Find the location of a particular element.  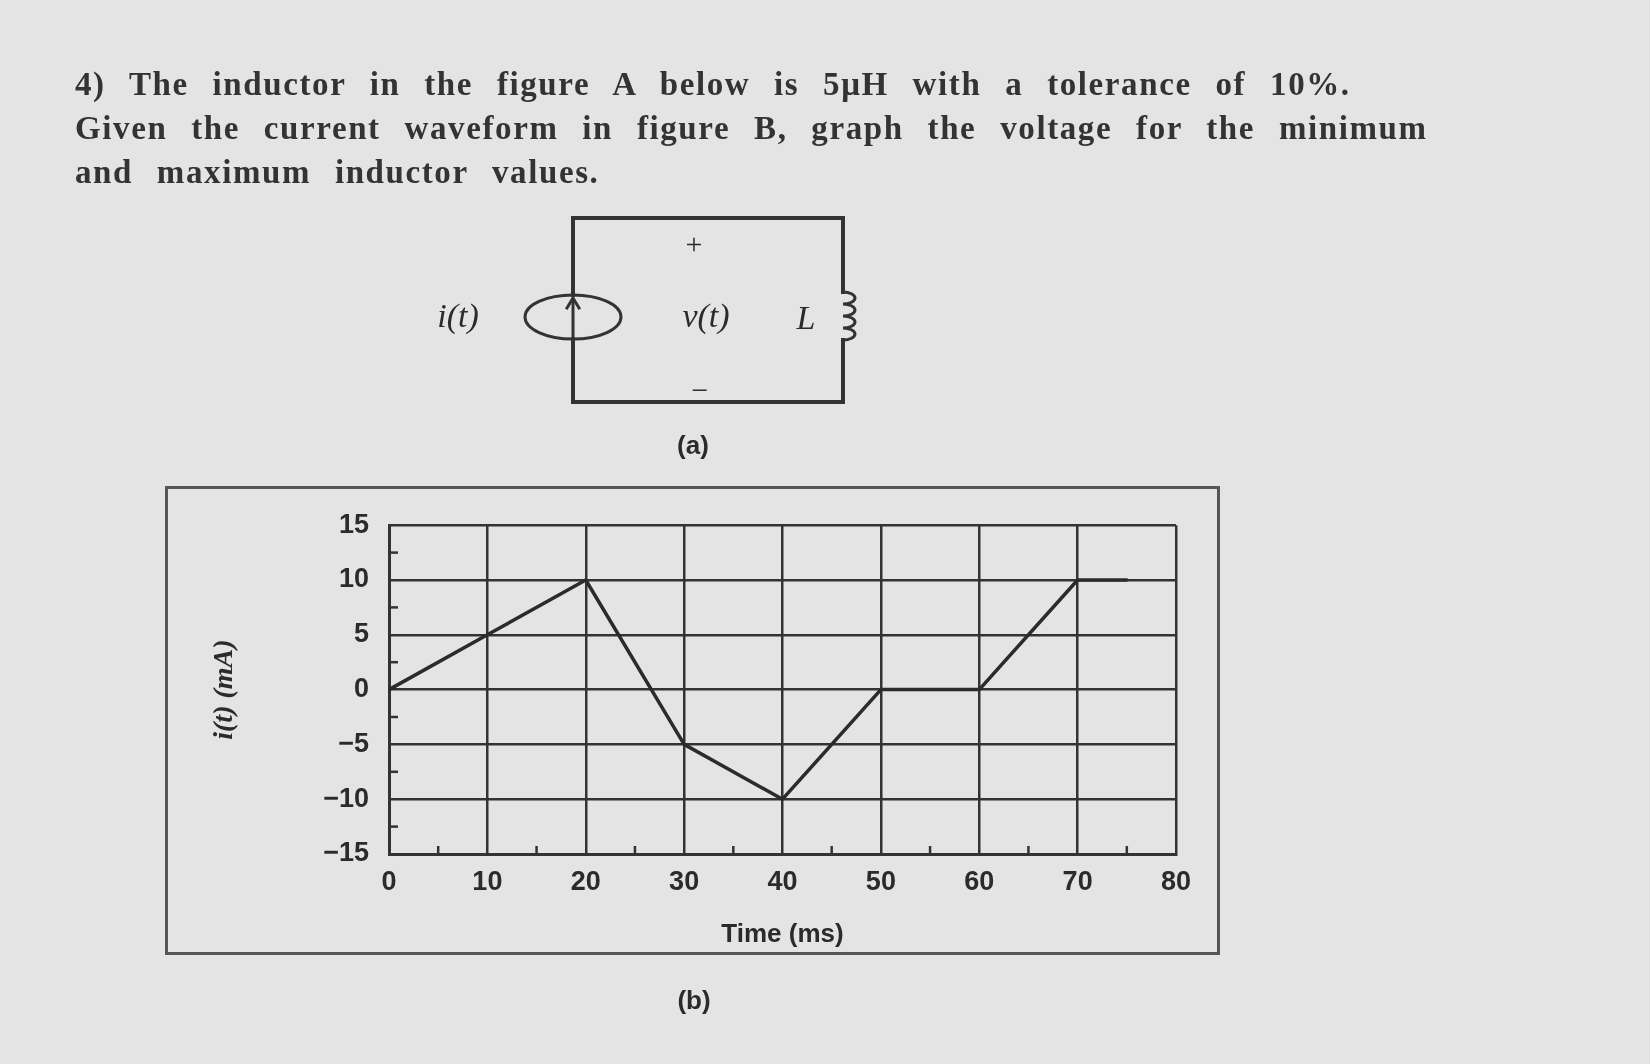

chart-title: 4) The inductor in the figure A below is 5μH with a tolerance of 10%. Given the current waveform in figure B, graph the voltage for the minimum and maximum inductor values. is located at coordinates (752, 128).